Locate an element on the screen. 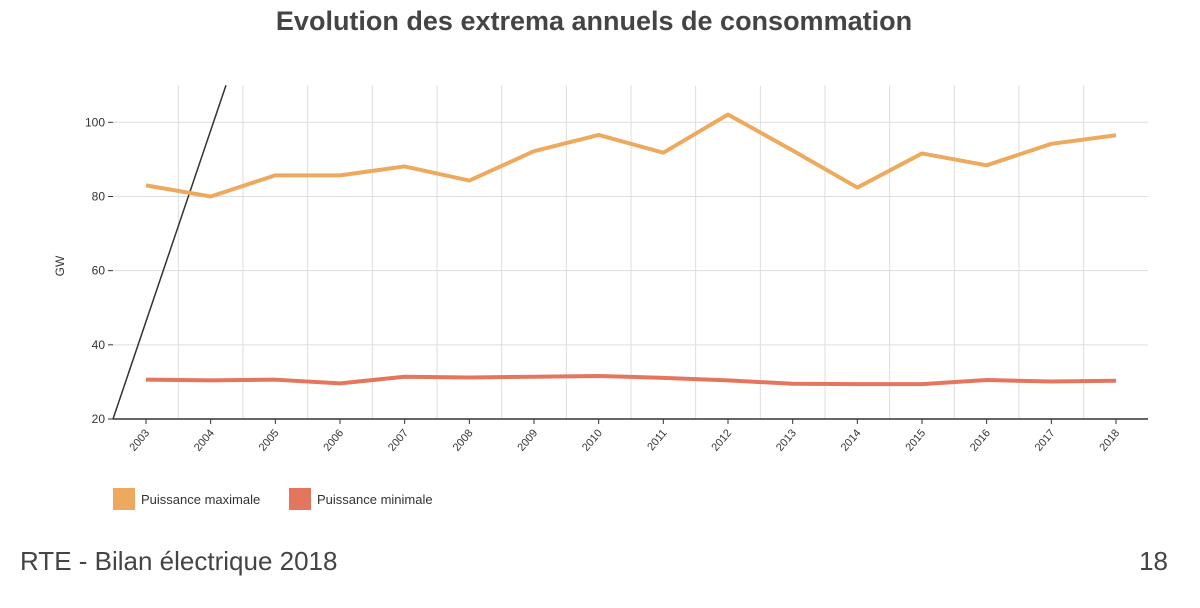  legend-swatch-min is located at coordinates (300, 499).